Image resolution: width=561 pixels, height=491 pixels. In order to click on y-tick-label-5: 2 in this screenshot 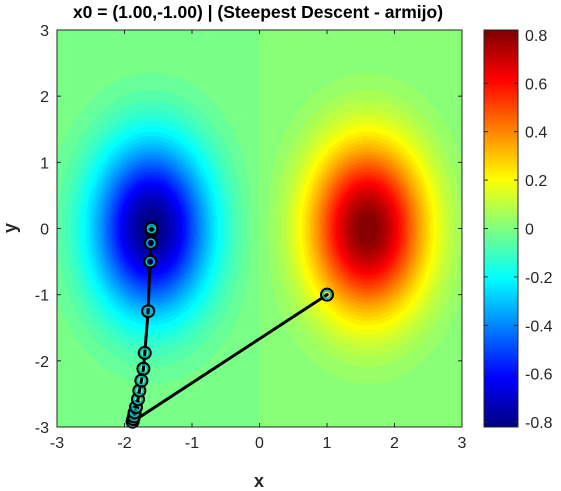, I will do `click(44, 97)`.